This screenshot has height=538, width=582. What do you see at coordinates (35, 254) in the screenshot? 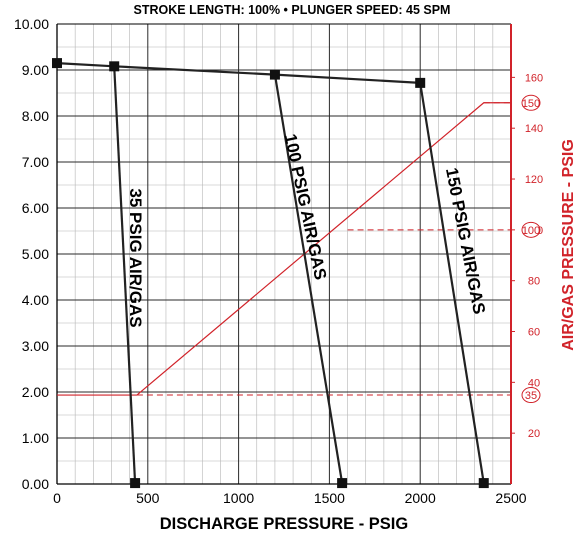
I see `y-tick-label: 5.00` at bounding box center [35, 254].